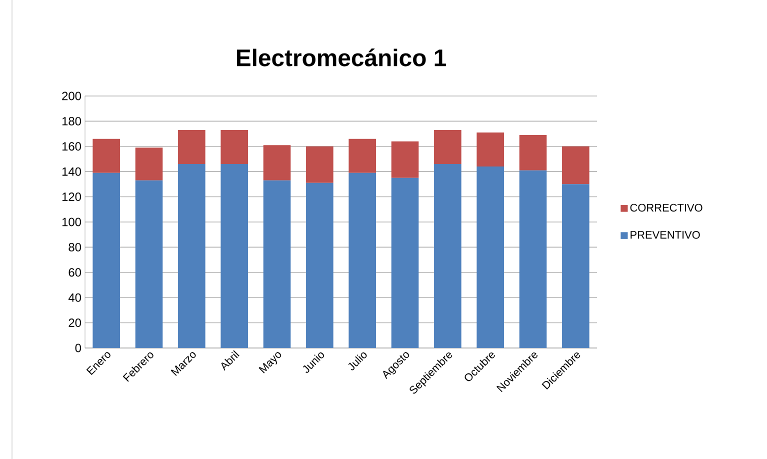 The image size is (767, 459). Describe the element at coordinates (665, 234) in the screenshot. I see `legend-label: PREVENTIVO` at that location.